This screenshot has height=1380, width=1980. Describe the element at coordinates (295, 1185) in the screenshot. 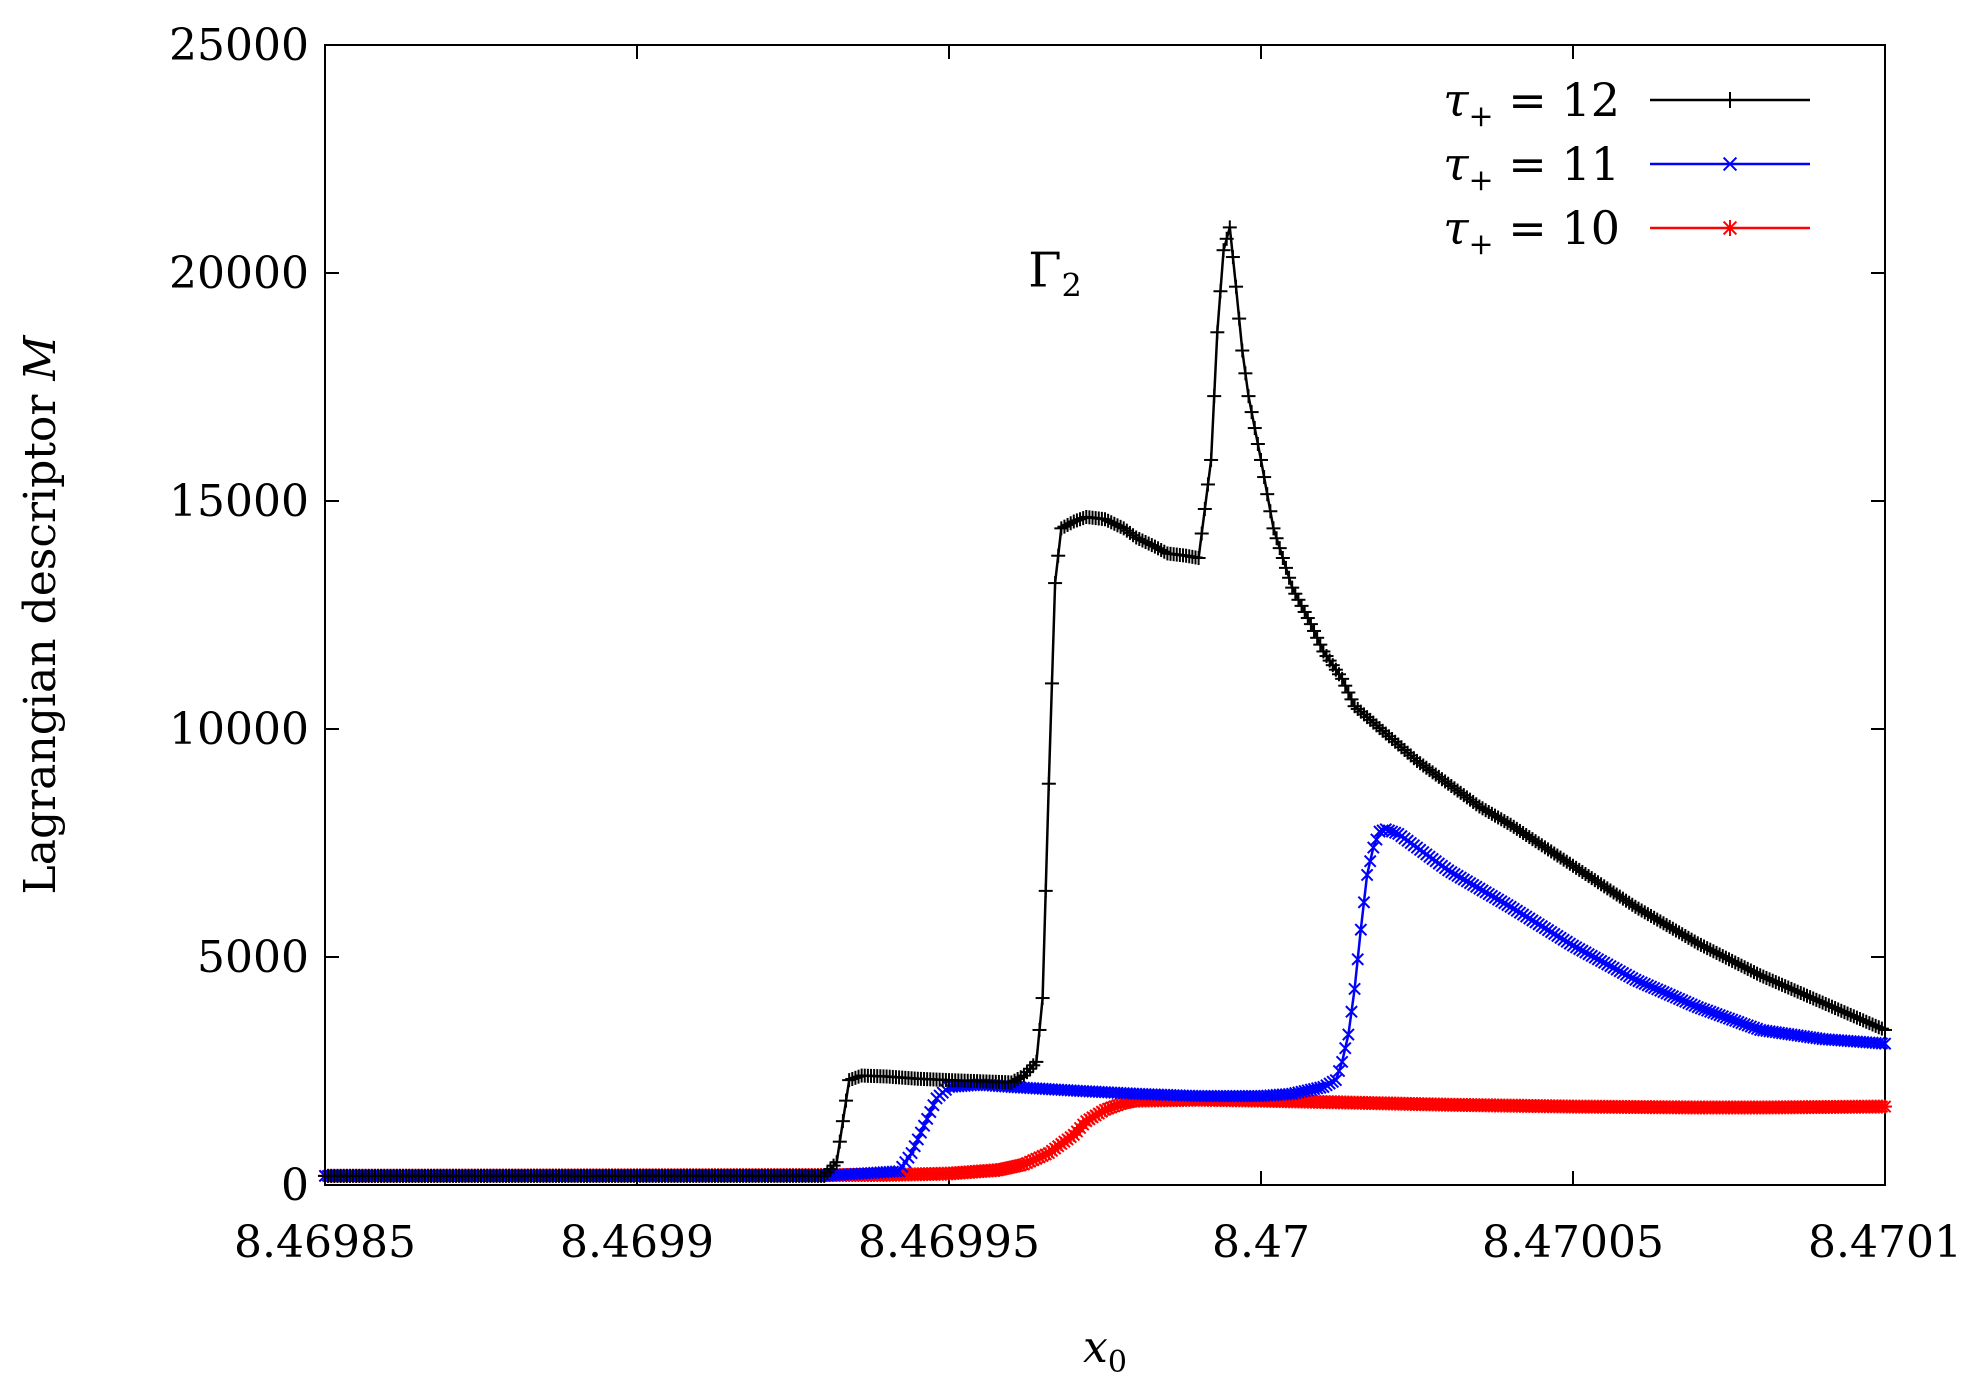

I see `y-tick-label: 0` at that location.